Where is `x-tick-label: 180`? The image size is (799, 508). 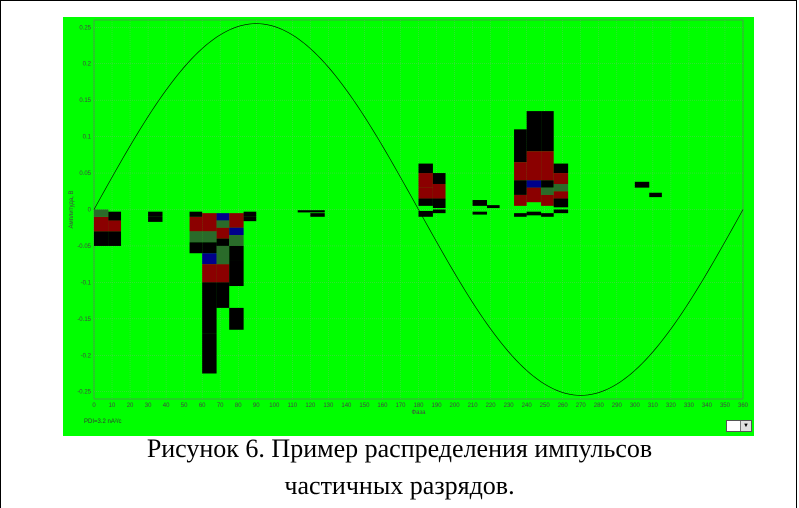 x-tick-label: 180 is located at coordinates (418, 406).